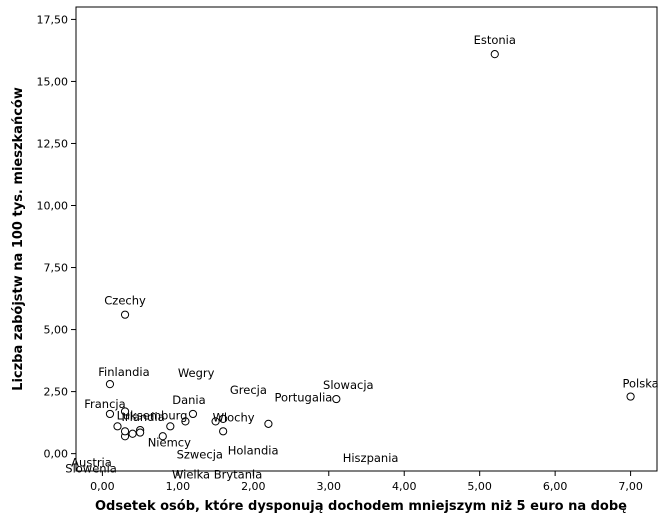 The height and width of the screenshot is (519, 664). What do you see at coordinates (495, 40) in the screenshot?
I see `point-label: Estonia` at bounding box center [495, 40].